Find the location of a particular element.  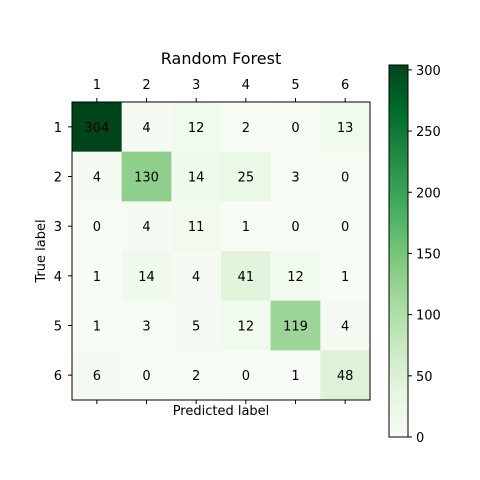

colorbar-ticks: 0 50 100 150 200 250 300 is located at coordinates (424, 255).